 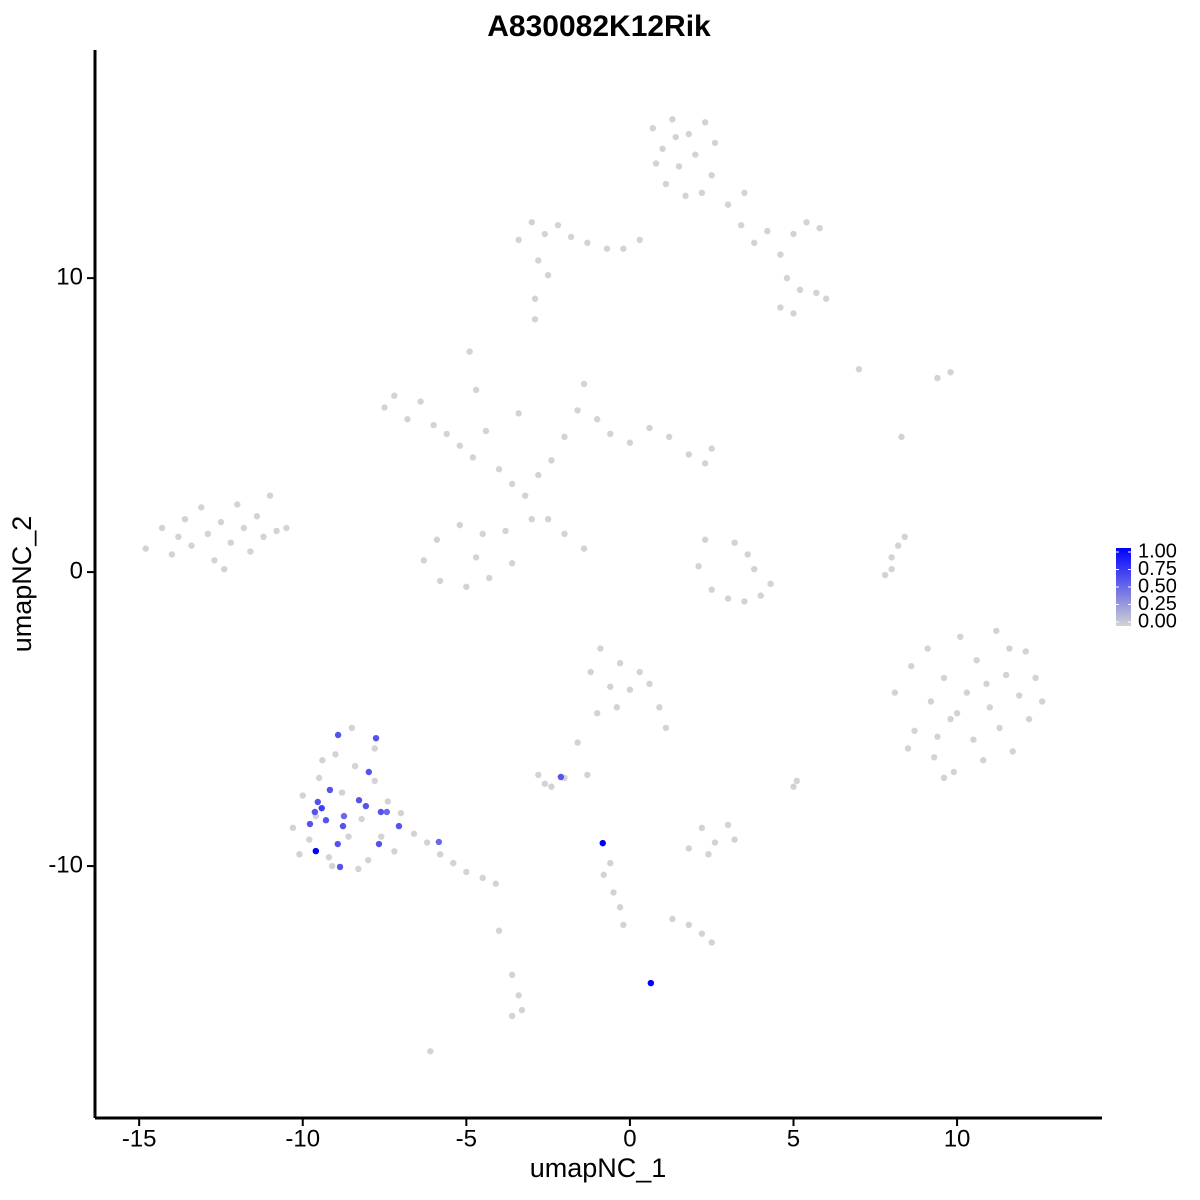 I want to click on chart-title: A830082K12Rik, so click(x=599, y=26).